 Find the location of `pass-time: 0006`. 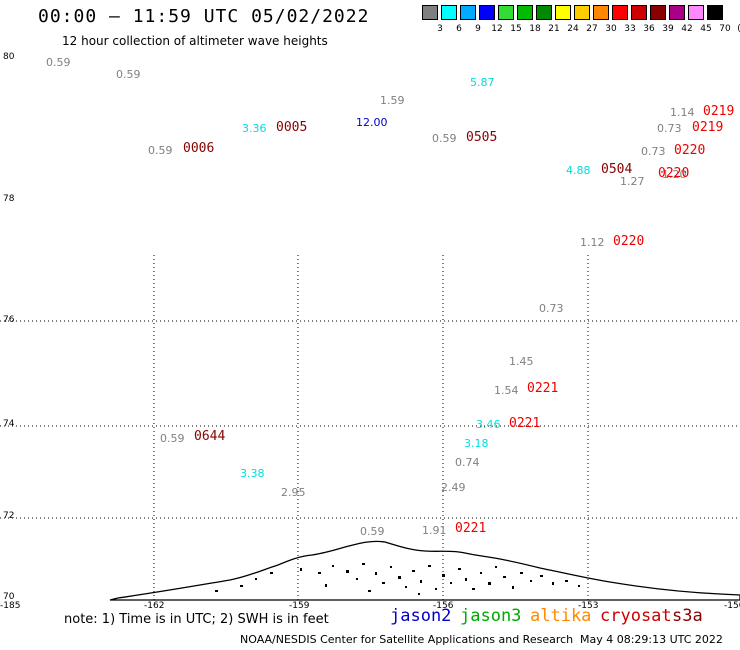

pass-time: 0006 is located at coordinates (199, 148).